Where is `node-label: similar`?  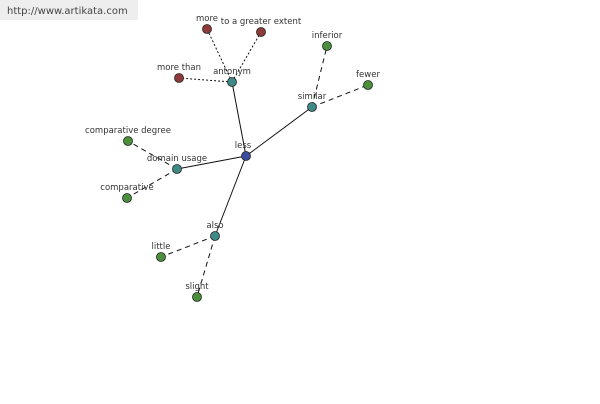
node-label: similar is located at coordinates (312, 97).